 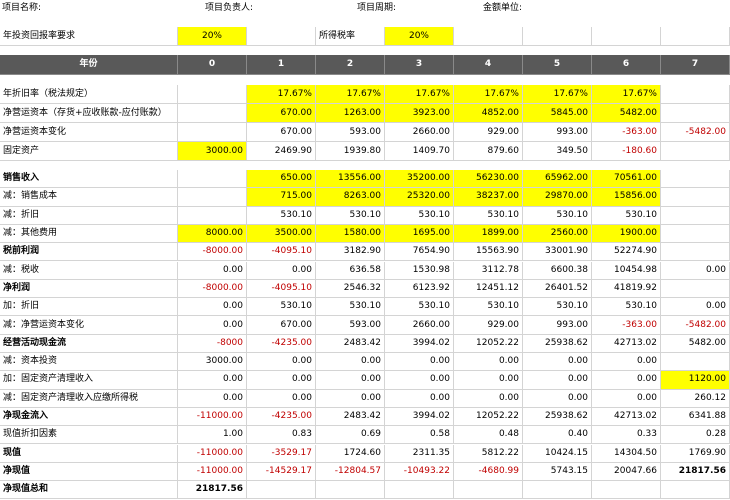 I want to click on cell: 6600.38, so click(x=557, y=270).